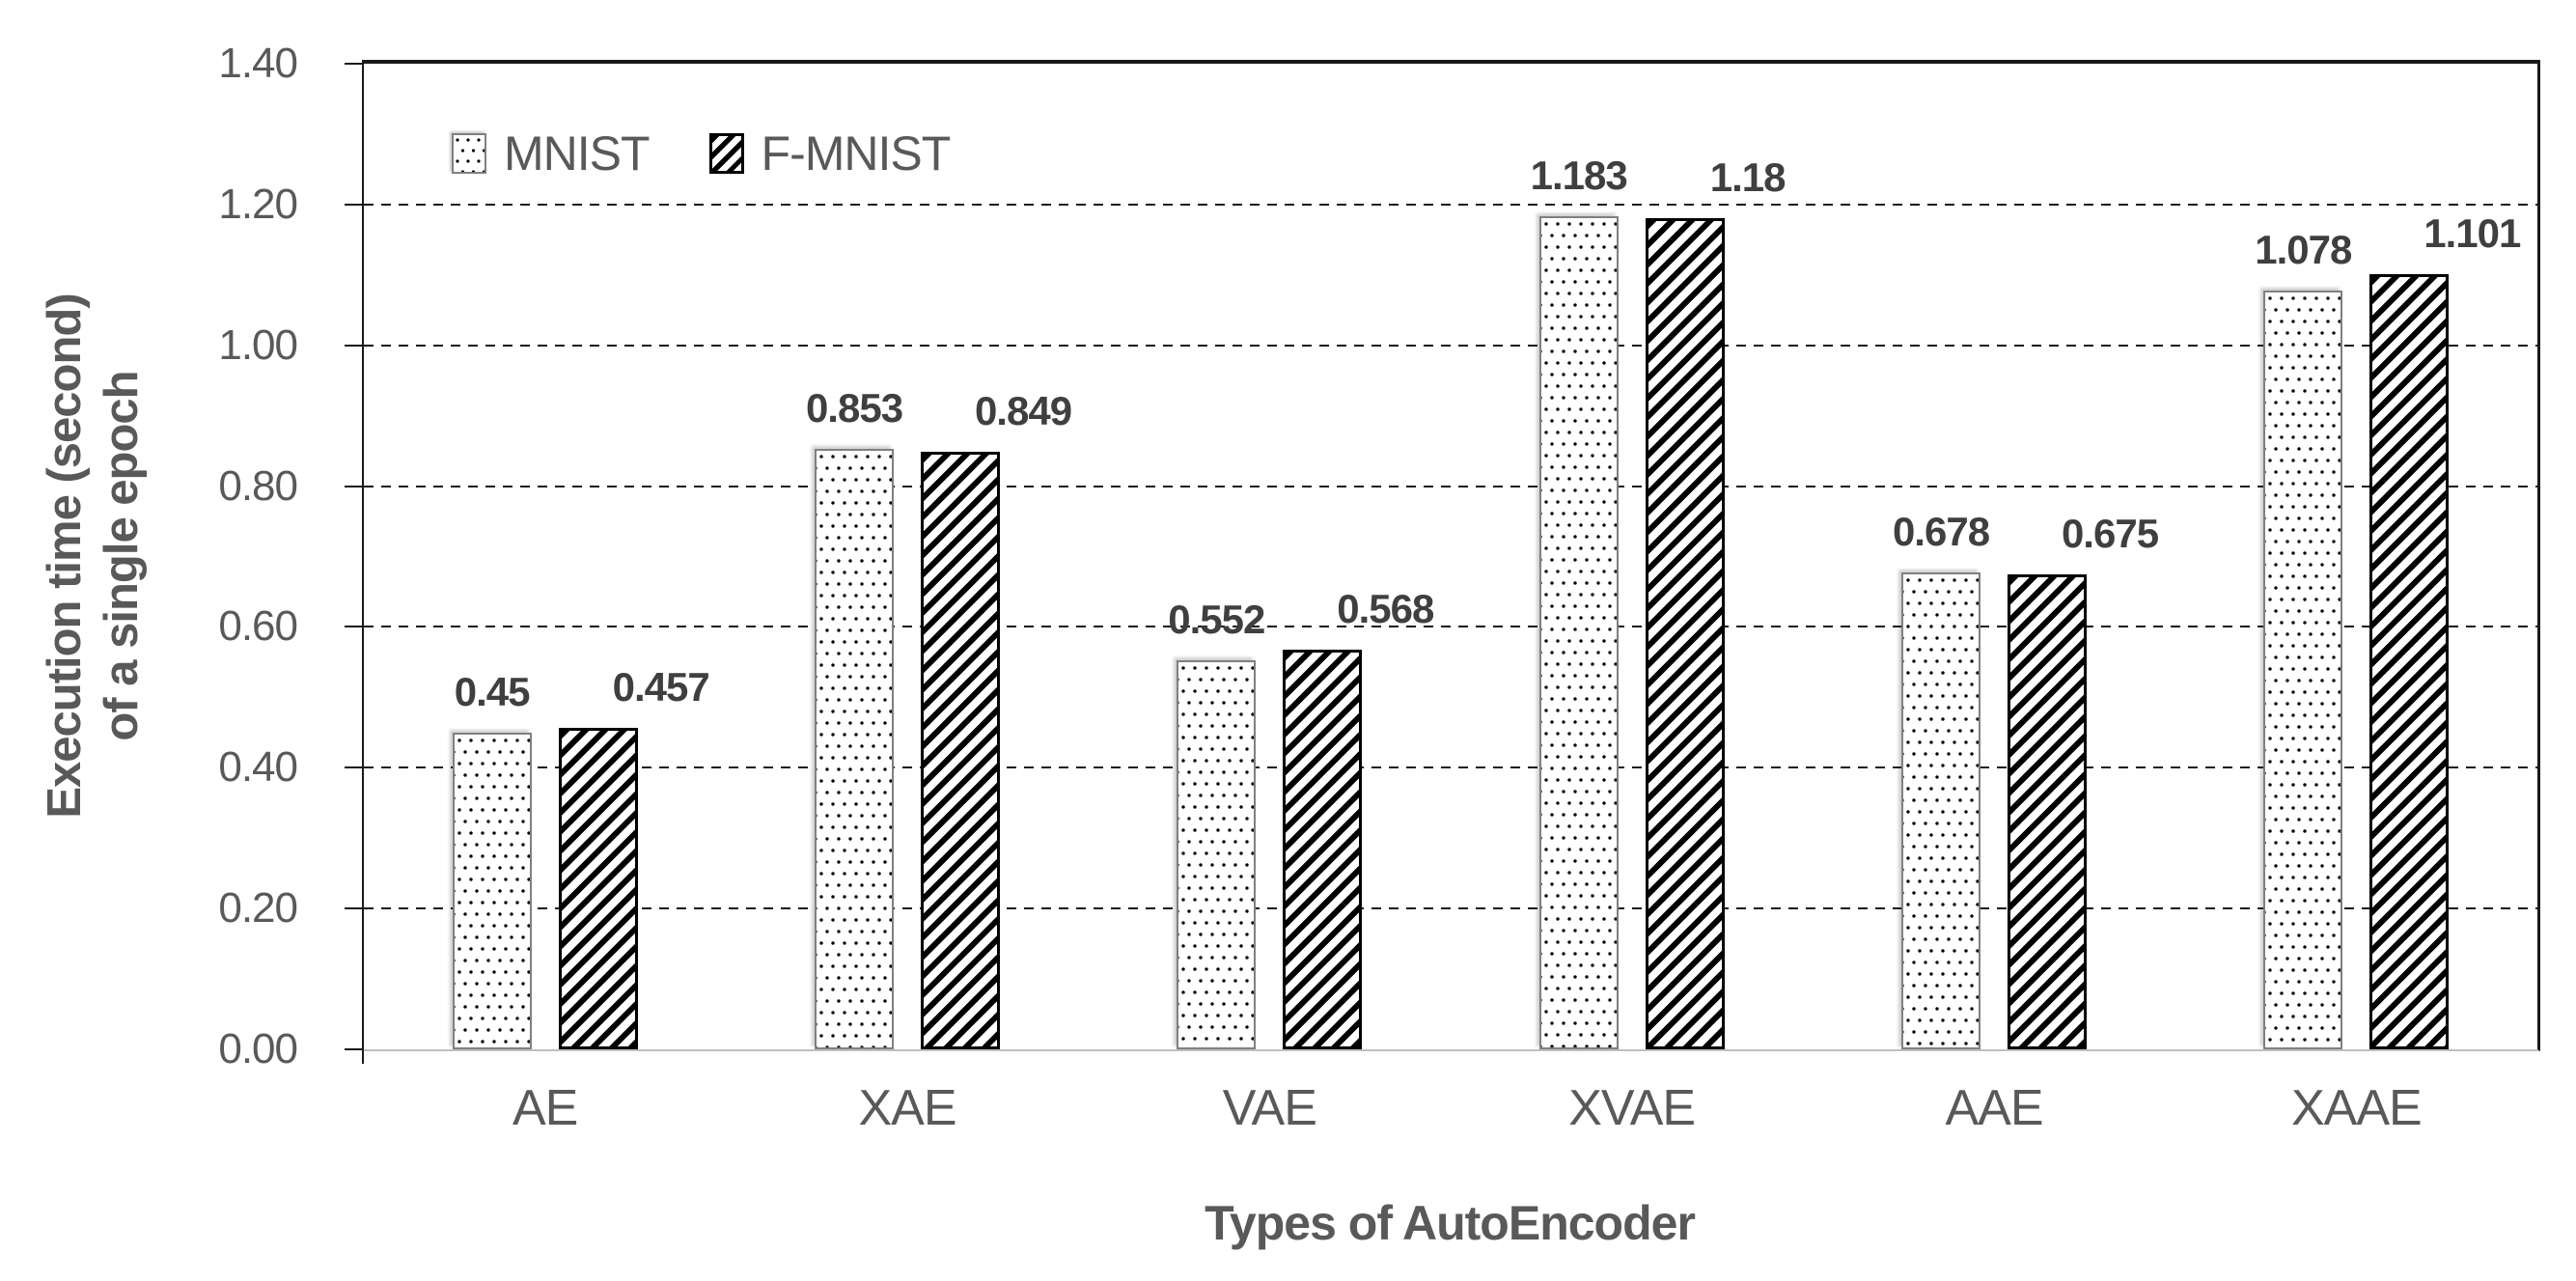 The image size is (2576, 1281). What do you see at coordinates (65, 556) in the screenshot?
I see `y-axis-title-line1: Execution time (second)` at bounding box center [65, 556].